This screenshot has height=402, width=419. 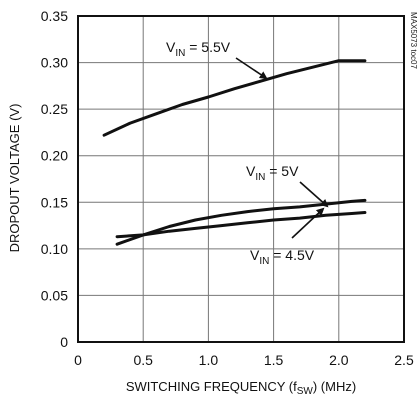 I want to click on x-axis-label: SWITCHING FREQUENCY (fSW) (MHz), so click(x=241, y=388).